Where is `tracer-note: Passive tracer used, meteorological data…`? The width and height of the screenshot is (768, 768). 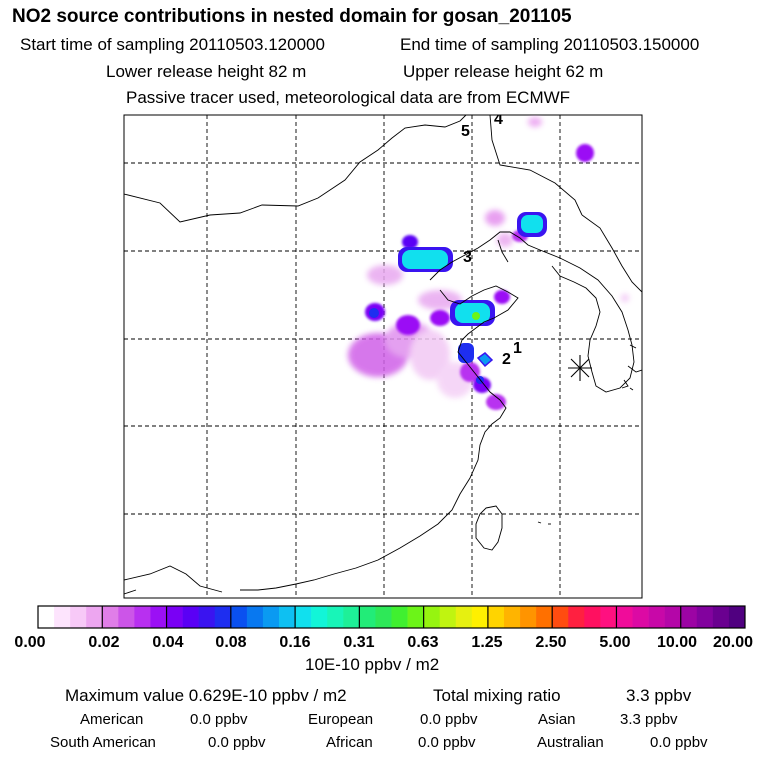 tracer-note: Passive tracer used, meteorological data… is located at coordinates (348, 97).